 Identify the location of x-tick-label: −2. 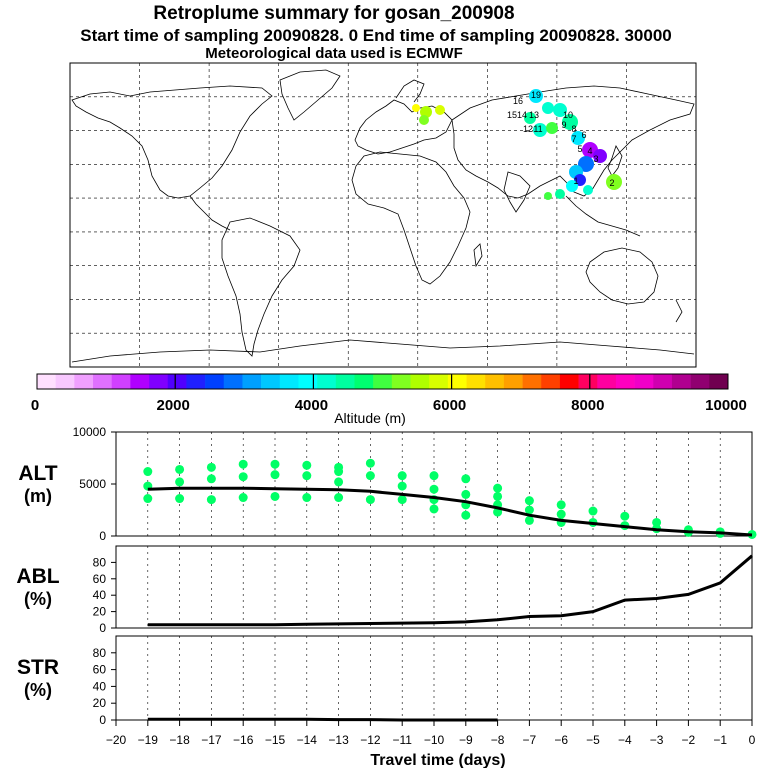
(689, 740).